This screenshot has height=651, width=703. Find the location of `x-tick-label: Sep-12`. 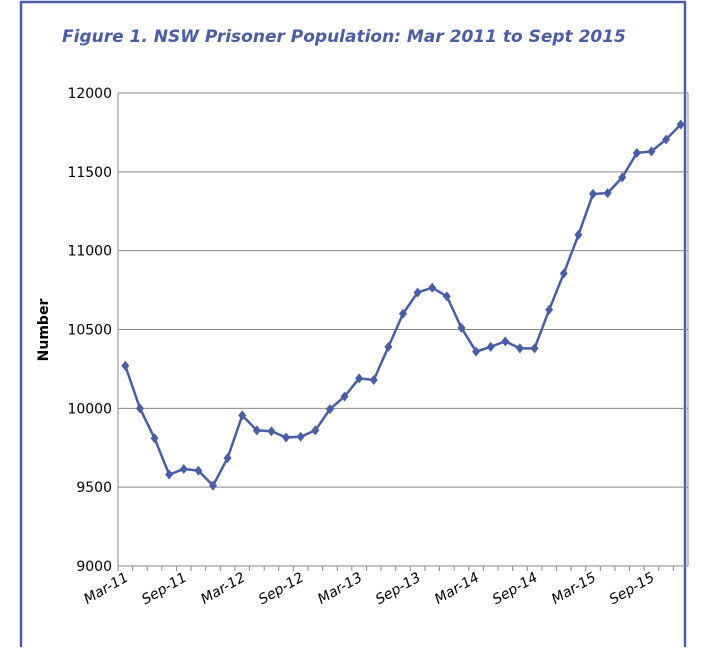

x-tick-label: Sep-12 is located at coordinates (281, 589).